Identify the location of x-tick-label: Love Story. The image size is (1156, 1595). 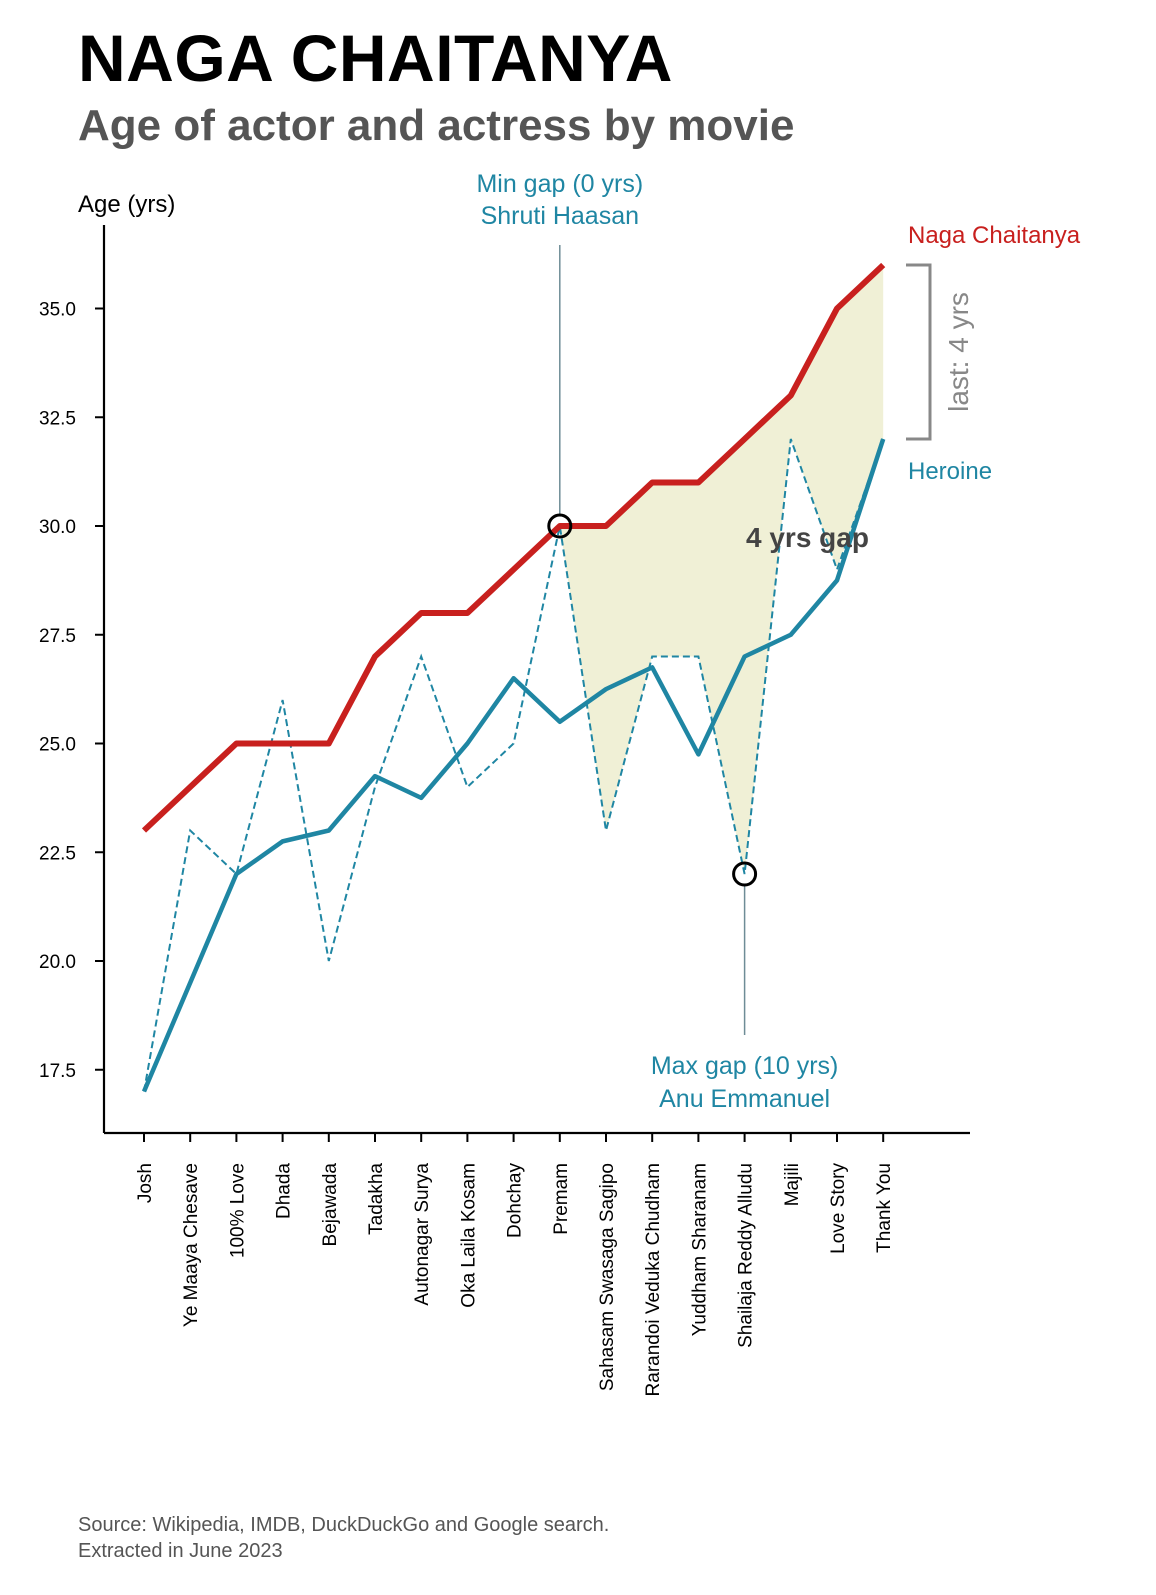
(838, 1208).